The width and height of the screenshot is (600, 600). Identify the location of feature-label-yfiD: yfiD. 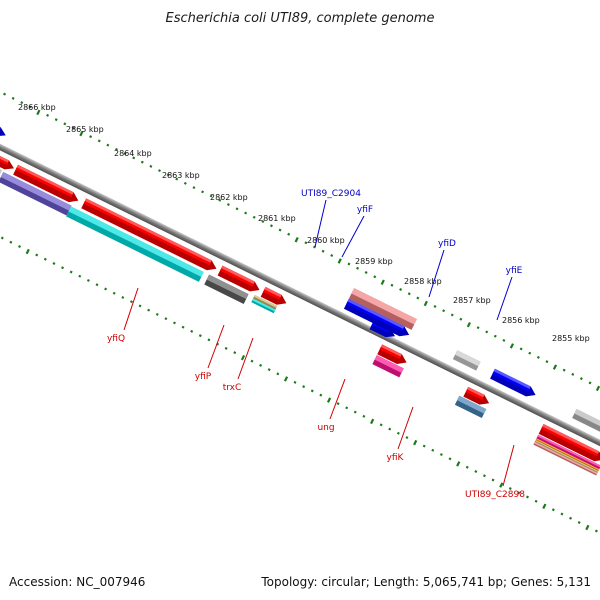
(447, 244).